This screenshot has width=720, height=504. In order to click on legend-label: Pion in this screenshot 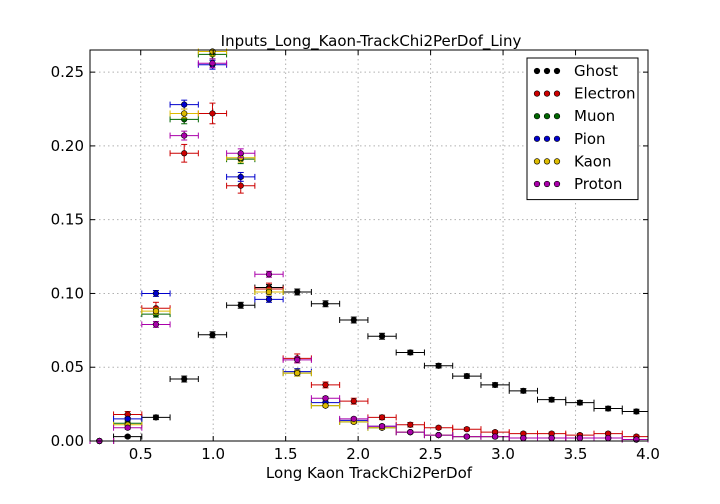, I will do `click(590, 139)`.